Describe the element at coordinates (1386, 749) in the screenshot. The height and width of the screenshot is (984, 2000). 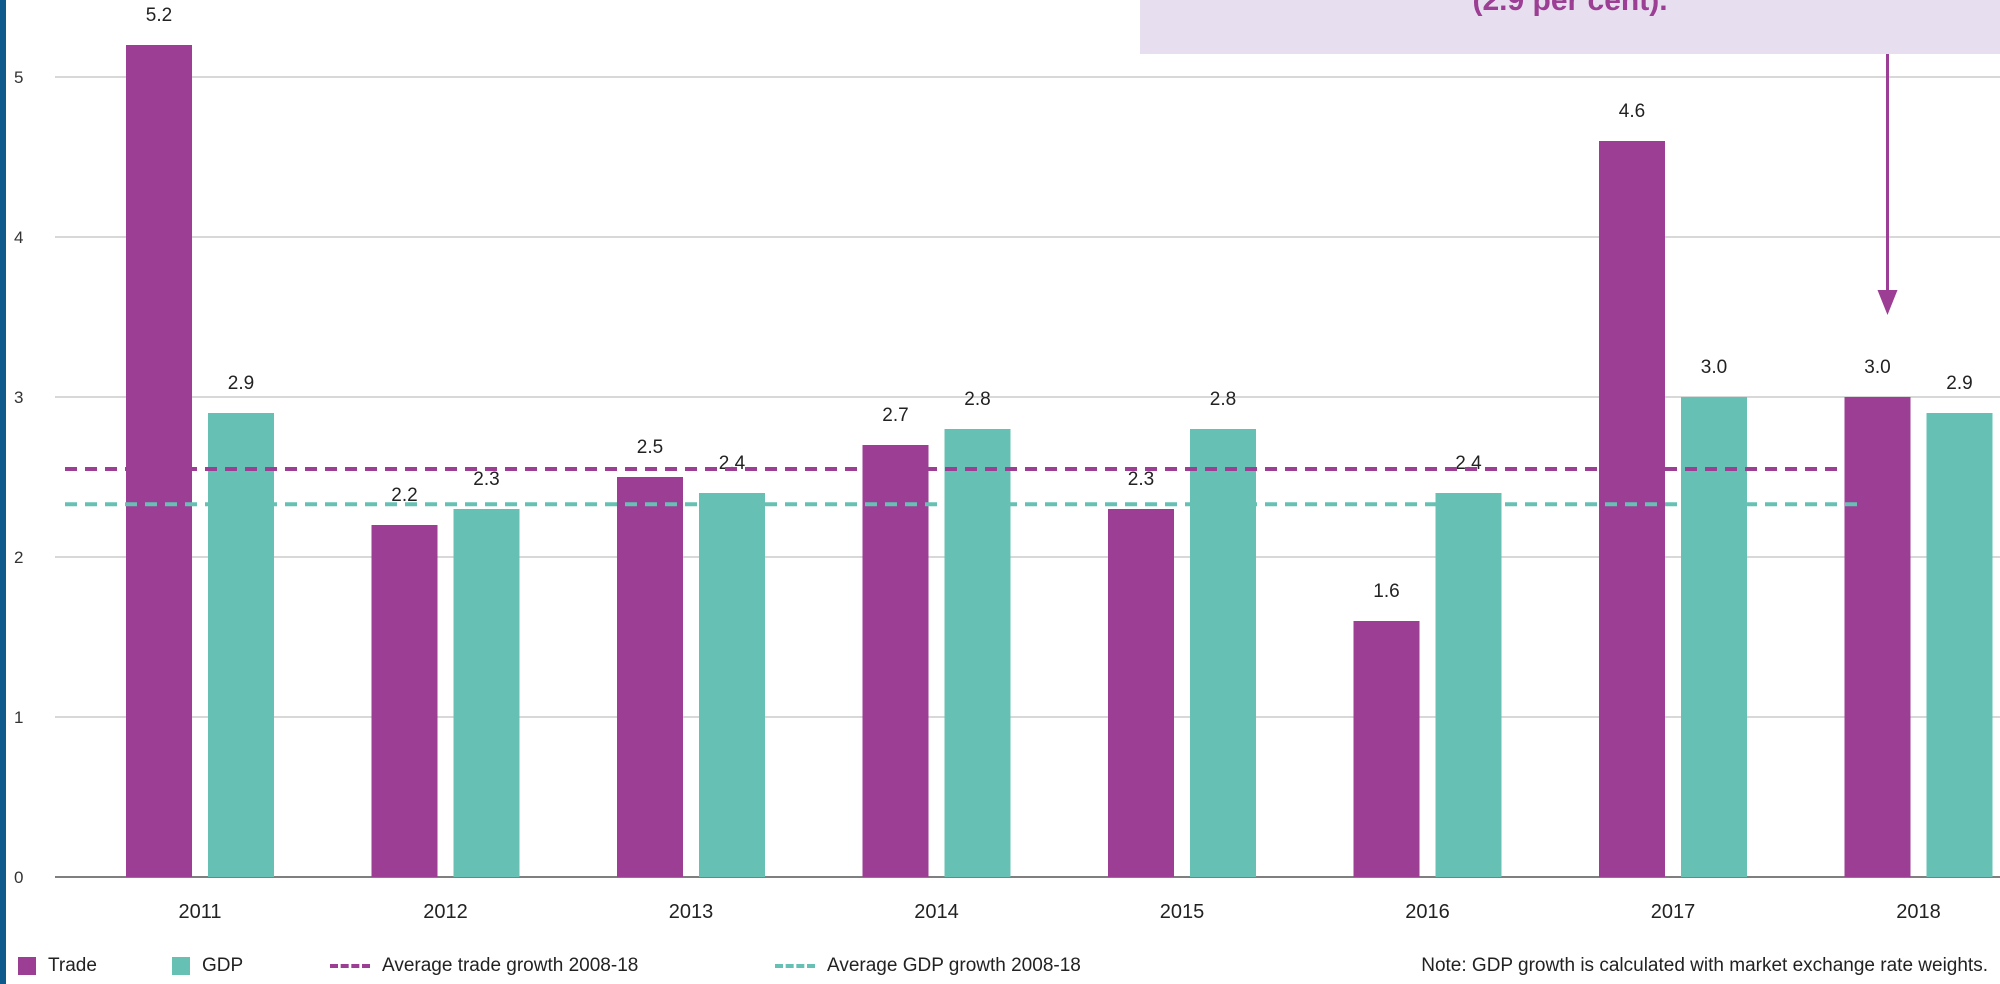
I see `bar-trade-2016` at that location.